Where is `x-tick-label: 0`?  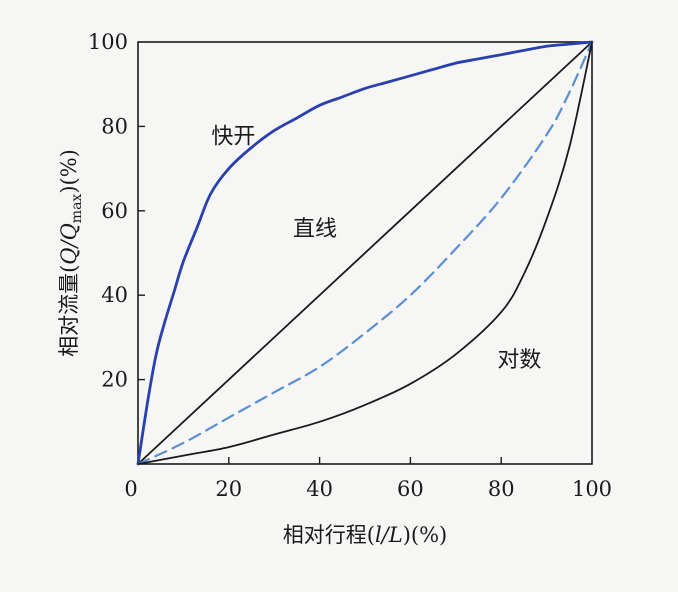 x-tick-label: 0 is located at coordinates (130, 489).